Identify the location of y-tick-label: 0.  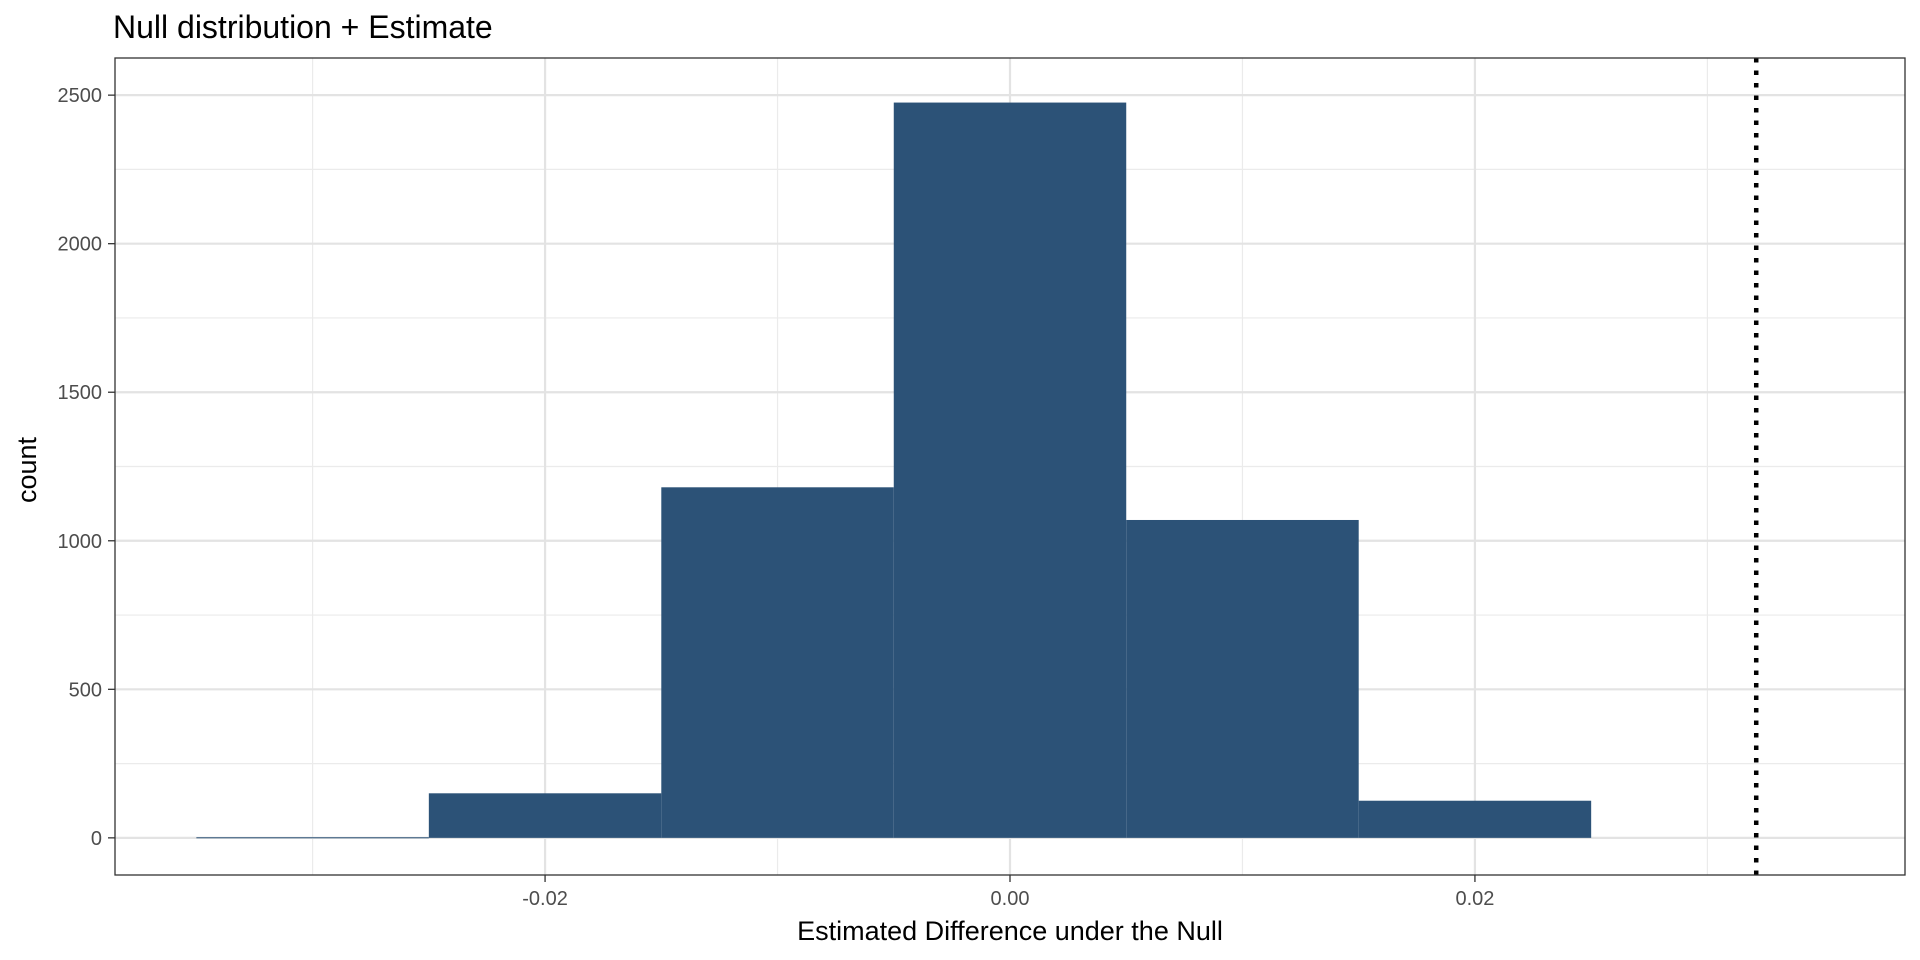
(96, 839).